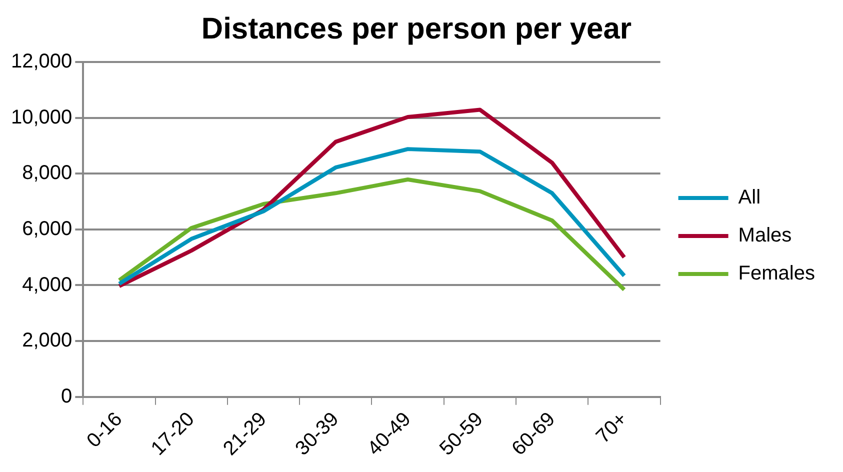 The width and height of the screenshot is (843, 472). What do you see at coordinates (47, 285) in the screenshot?
I see `y-tick-label: 4,000` at bounding box center [47, 285].